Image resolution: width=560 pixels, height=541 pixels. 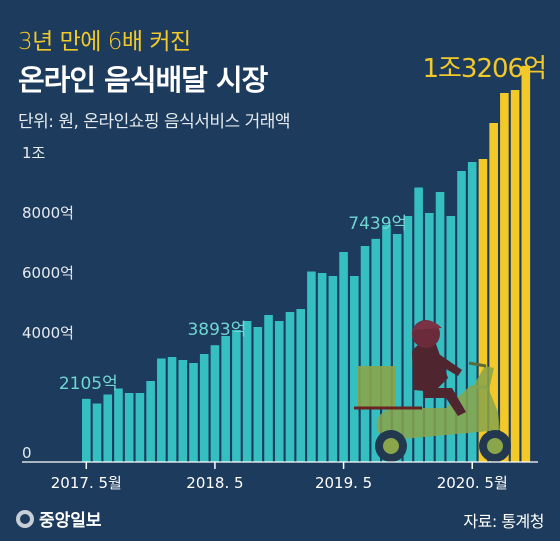 What do you see at coordinates (503, 521) in the screenshot?
I see `source-note: 자료: 통계청` at bounding box center [503, 521].